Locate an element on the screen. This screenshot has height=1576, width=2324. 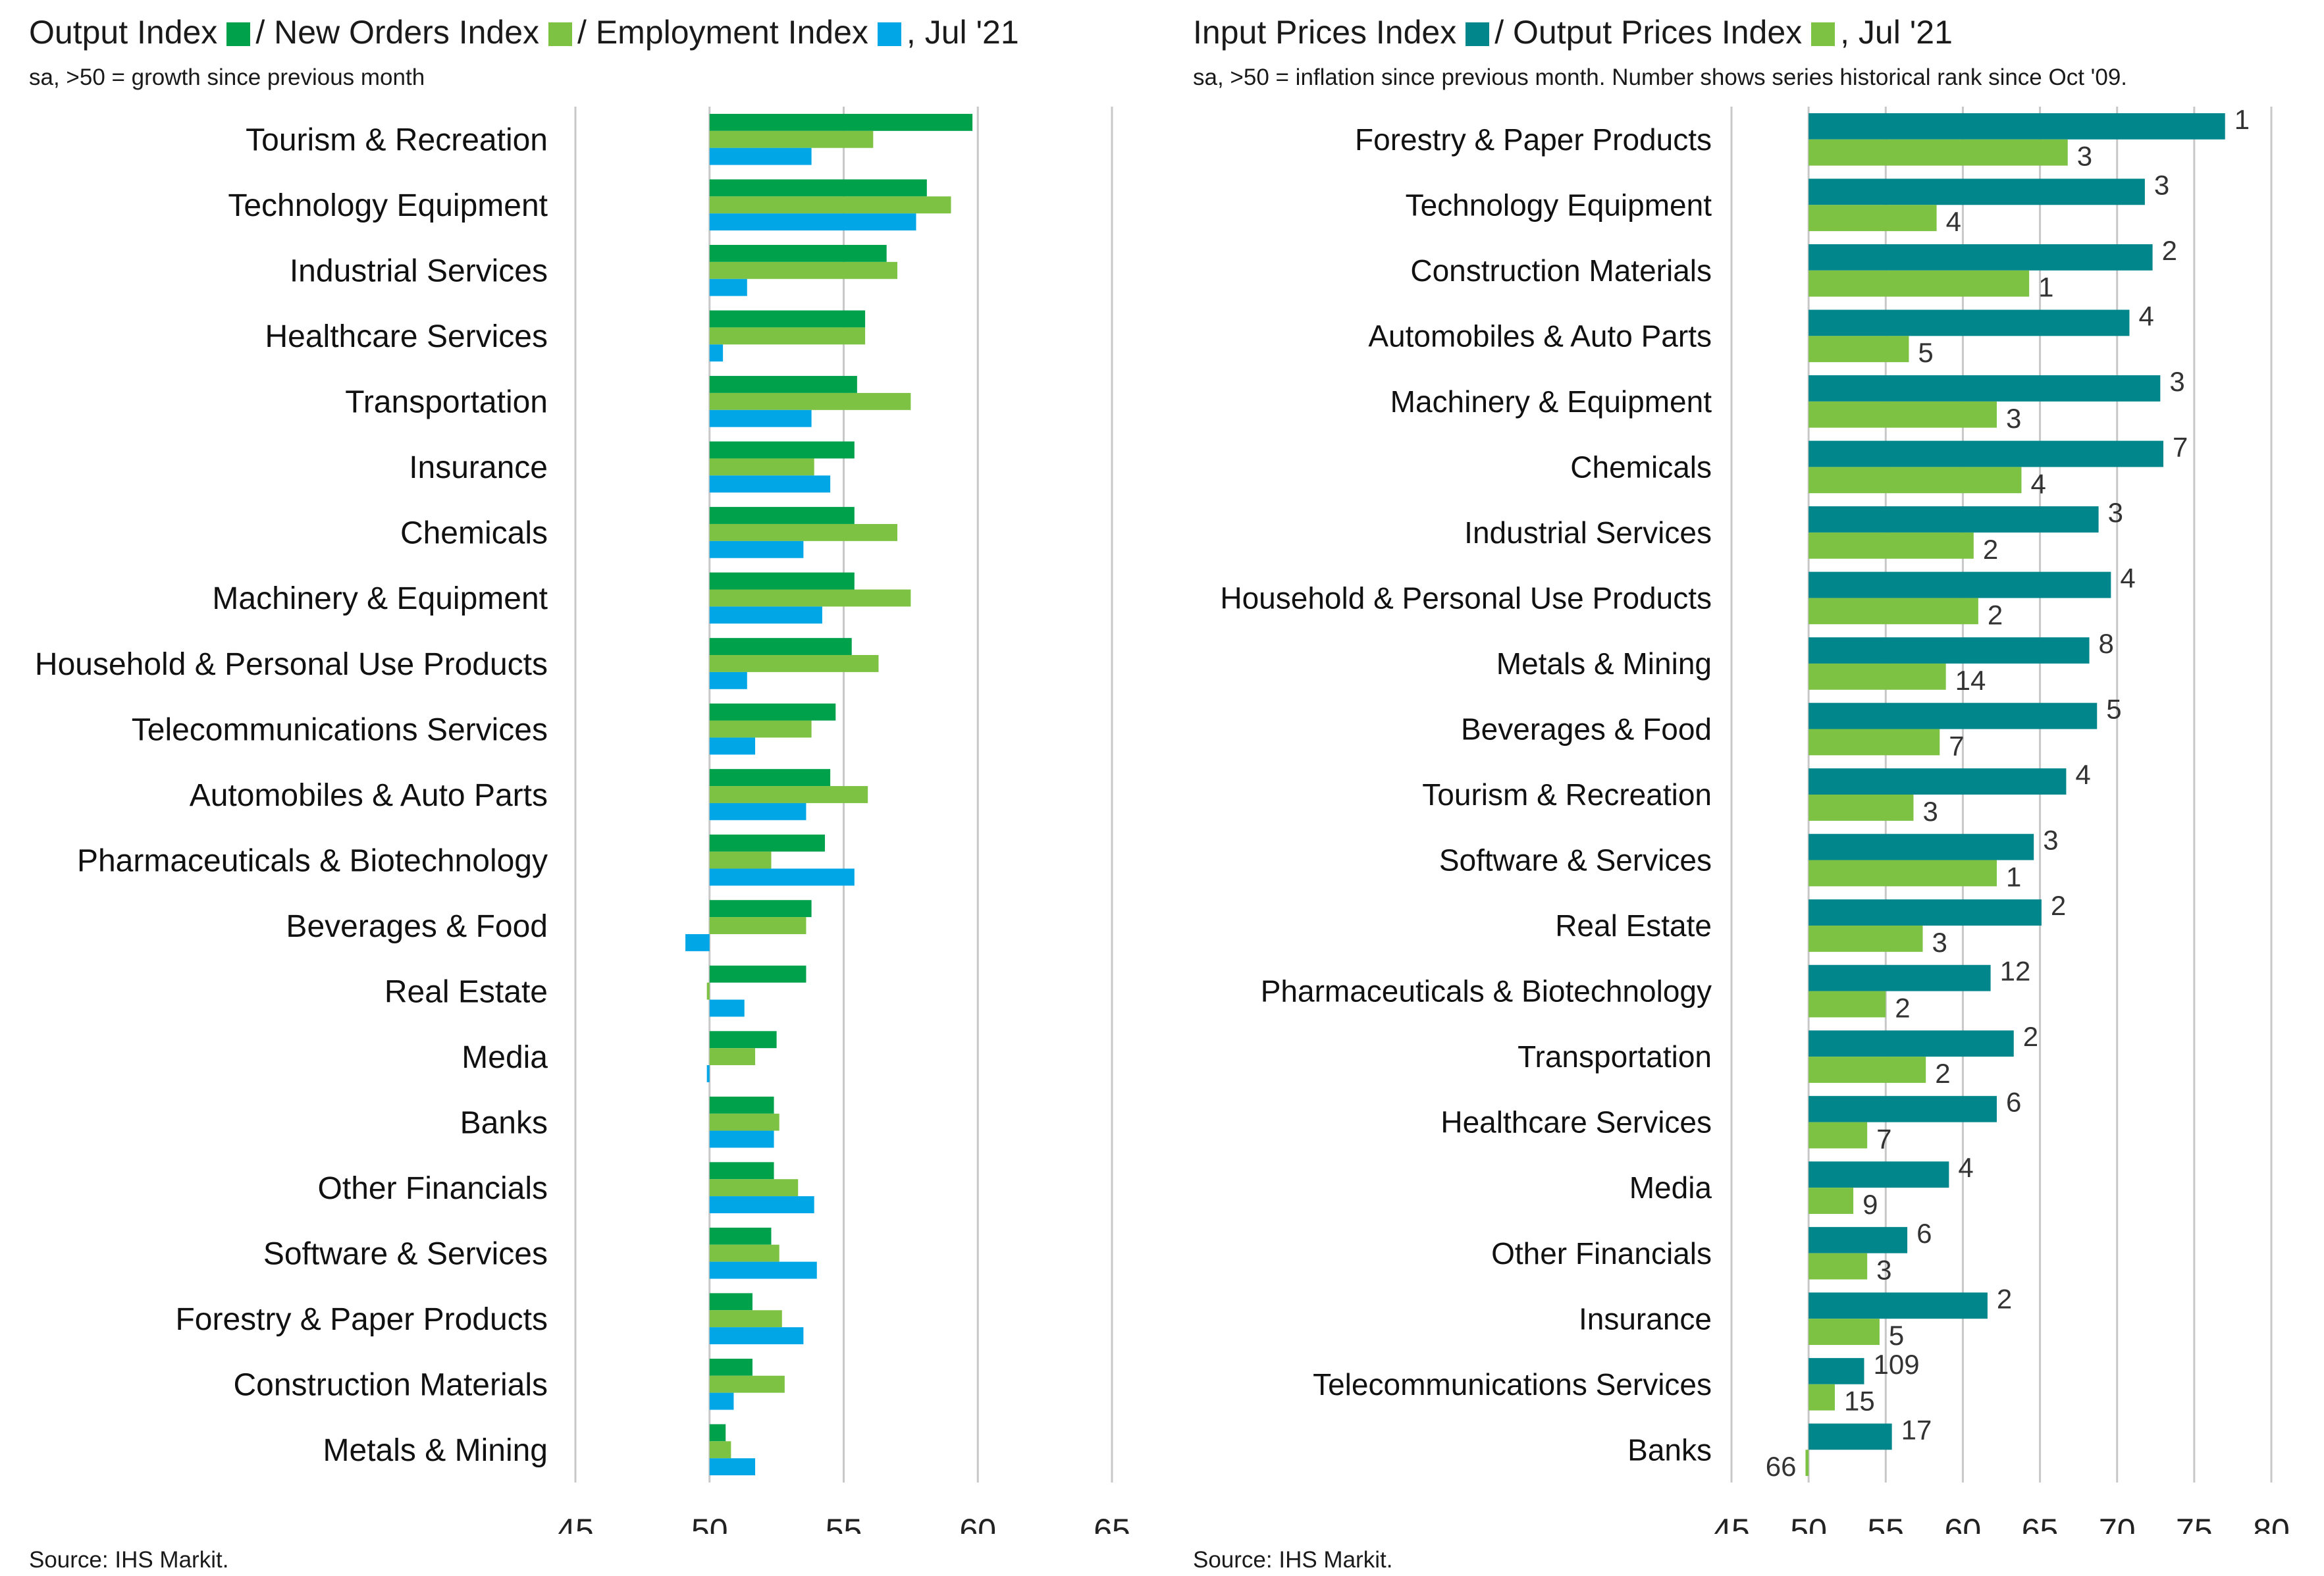
left-bar-new-orders-index-construction-materials is located at coordinates (747, 1384).